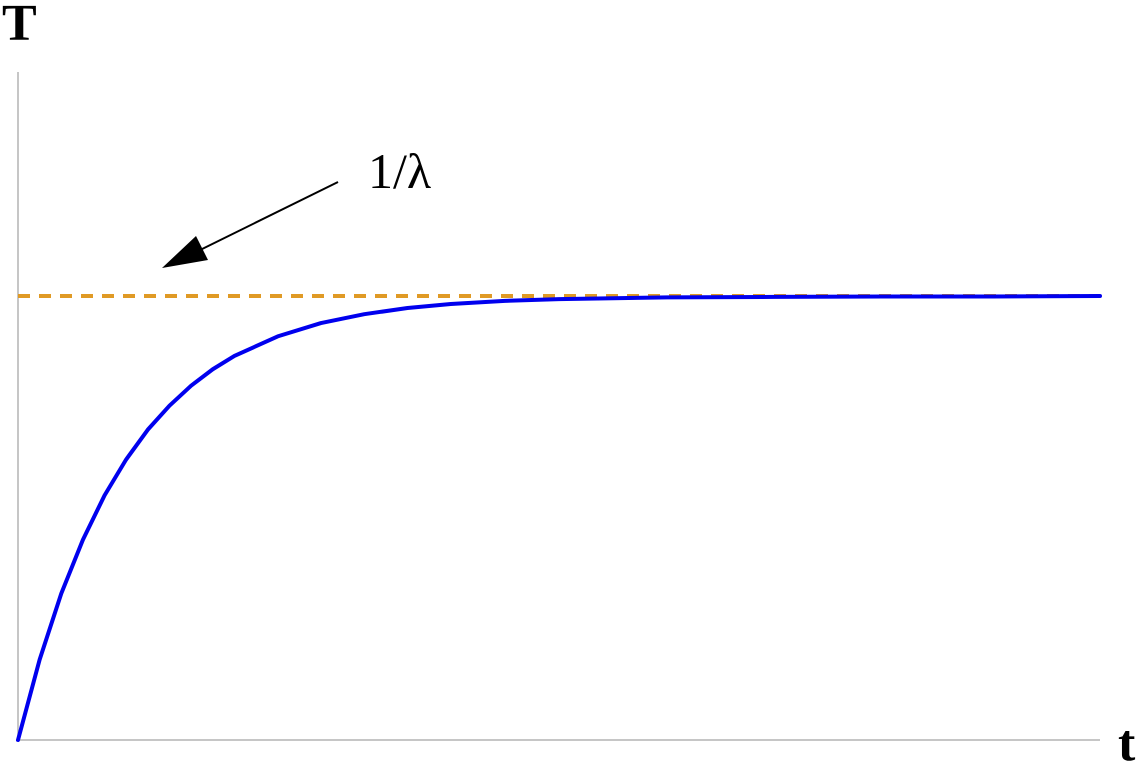  What do you see at coordinates (19, 26) in the screenshot?
I see `y-axis-label: T` at bounding box center [19, 26].